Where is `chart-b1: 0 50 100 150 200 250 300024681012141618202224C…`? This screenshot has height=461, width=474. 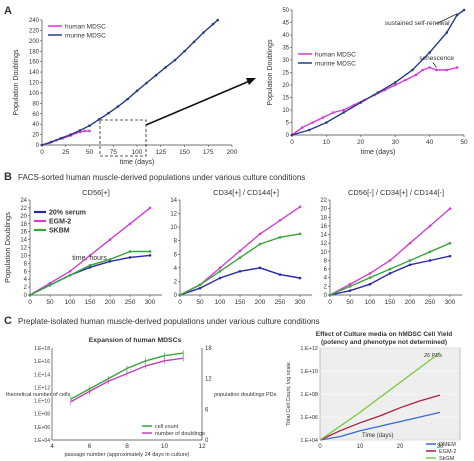 chart-b1: 0 50 100 150 200 250 300024681012141618202224C… is located at coordinates (82, 247).